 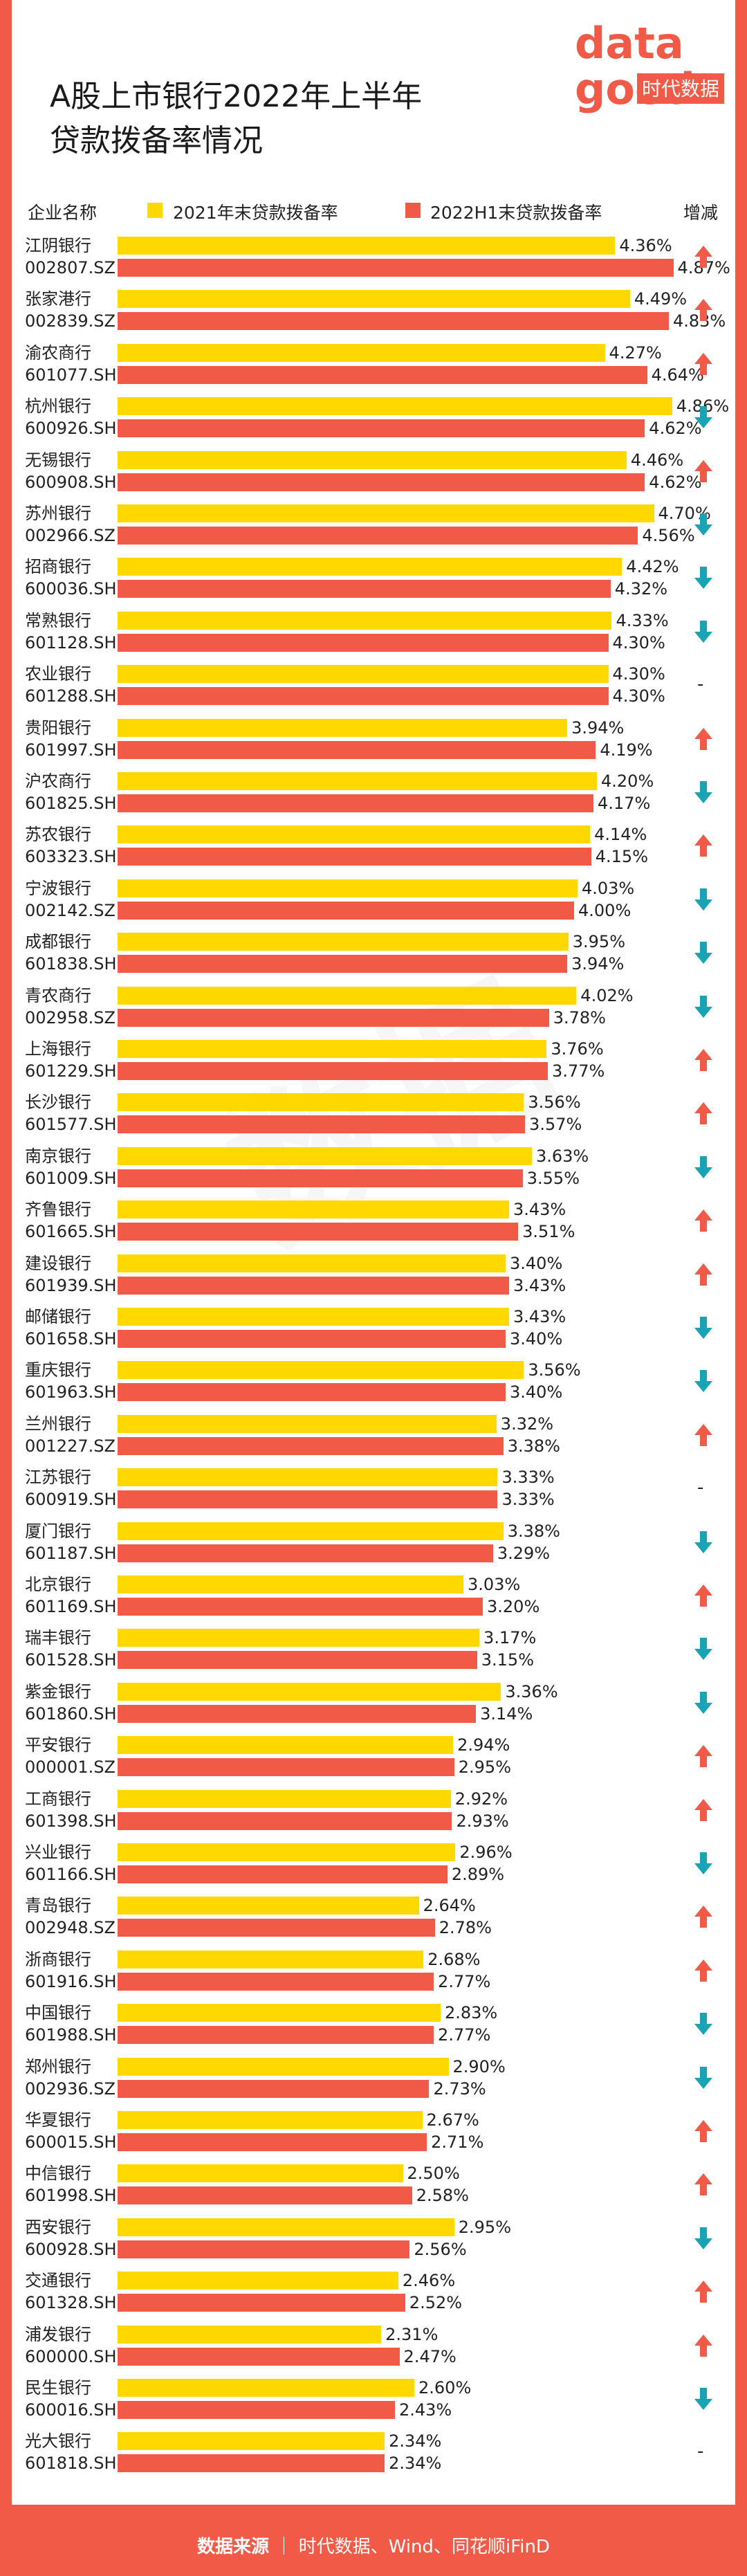 I want to click on bank-name: 华夏银行, so click(x=58, y=2120).